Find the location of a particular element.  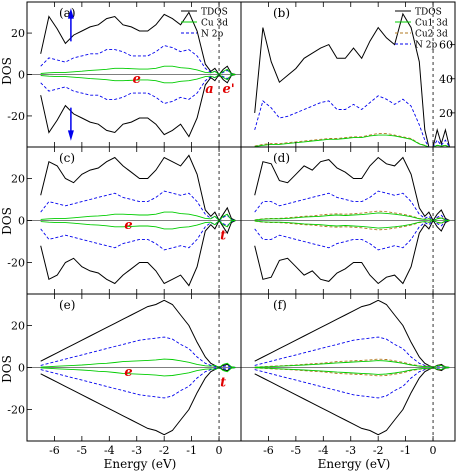

y-tick-label: 40 is located at coordinates (446, 79).